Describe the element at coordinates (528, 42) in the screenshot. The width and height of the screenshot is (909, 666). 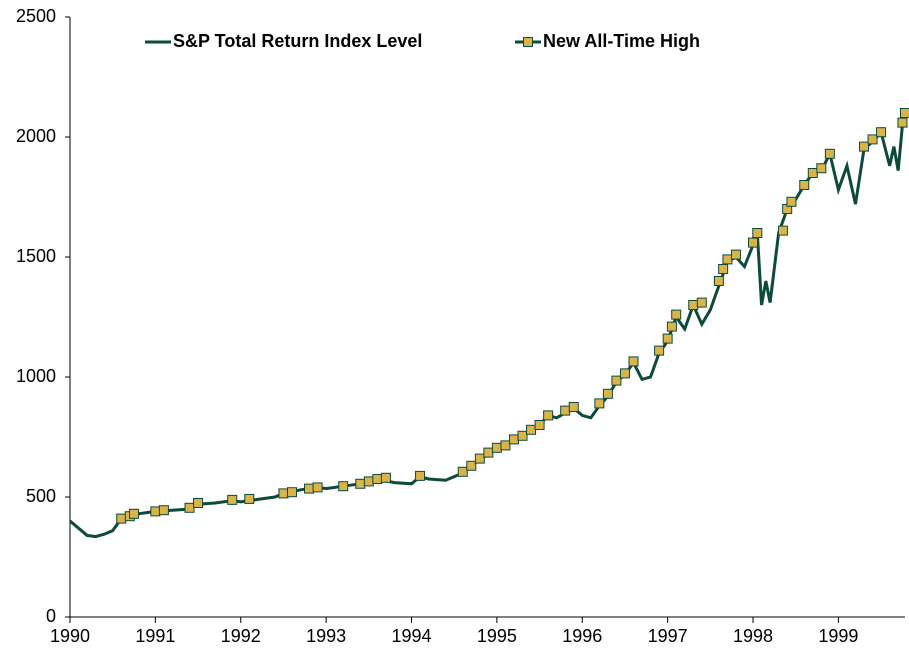
I see `legend-swatch-marker` at that location.